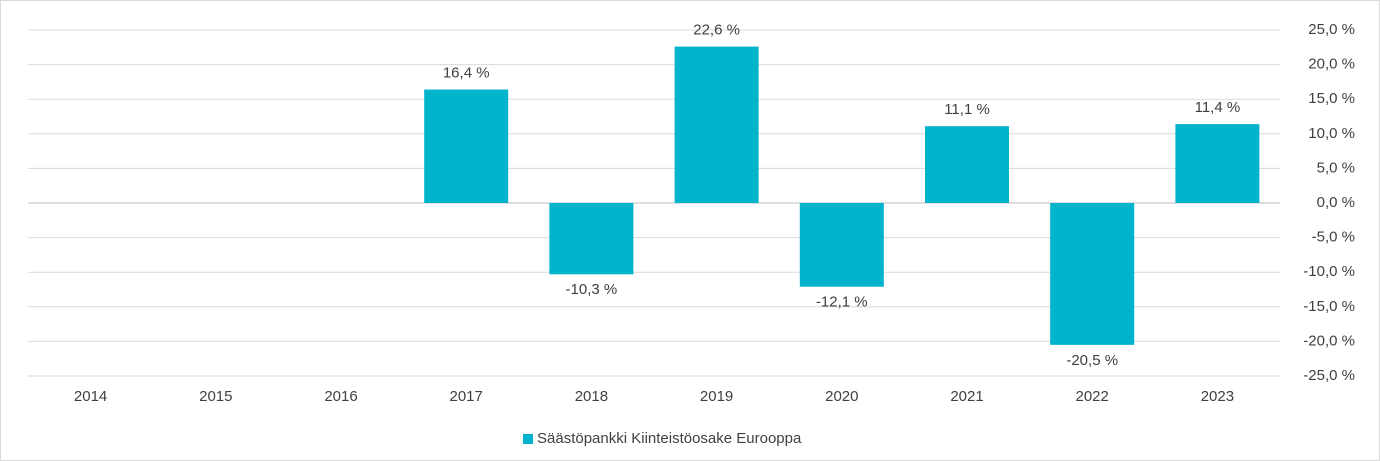  Describe the element at coordinates (841, 396) in the screenshot. I see `x-tick-label: 2020` at that location.